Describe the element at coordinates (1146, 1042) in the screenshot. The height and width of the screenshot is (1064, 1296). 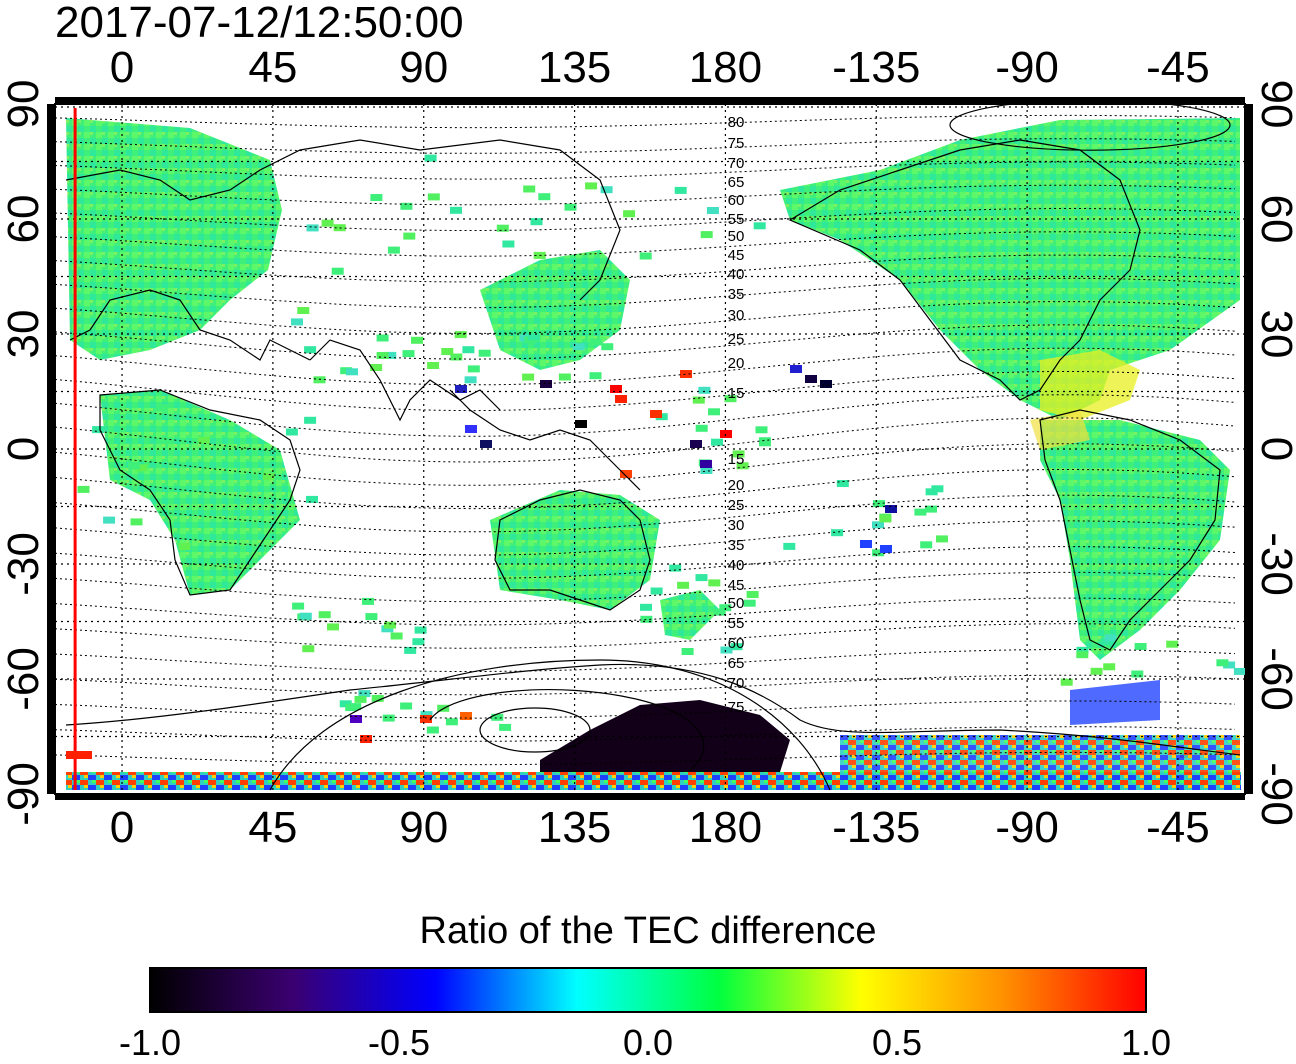
I see `colorbar-tick-label: 1.0` at that location.